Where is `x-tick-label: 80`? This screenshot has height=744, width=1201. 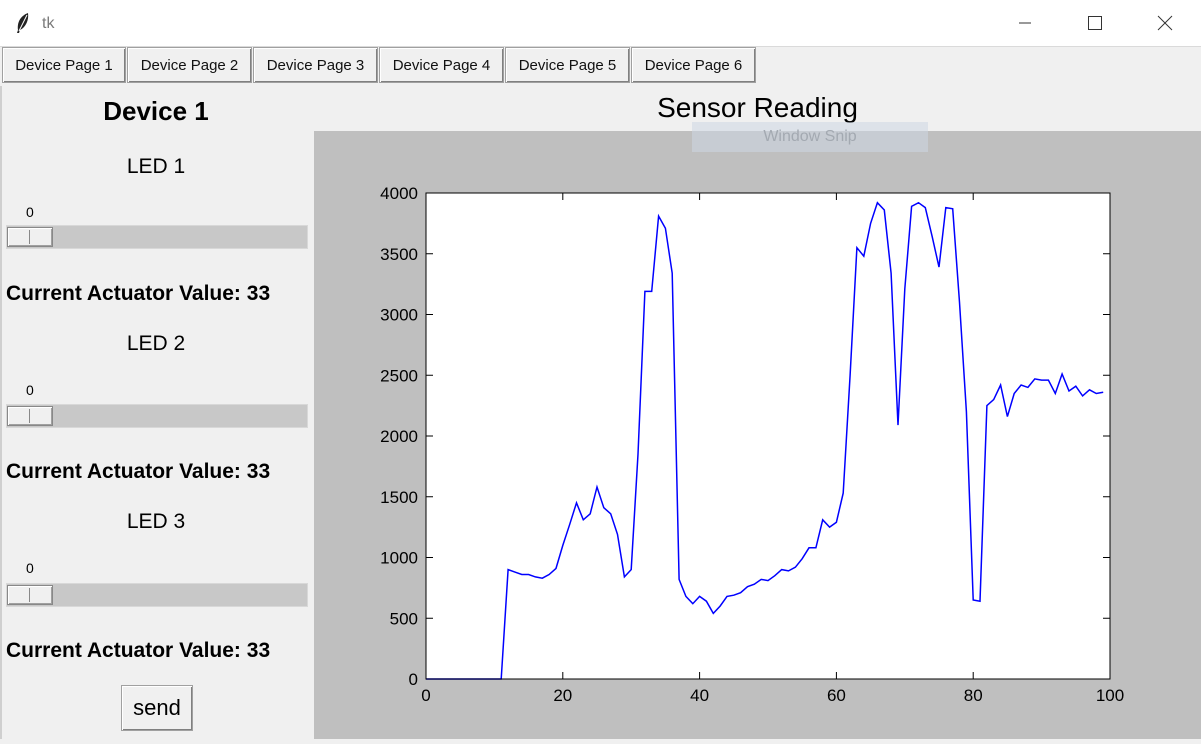
x-tick-label: 80 is located at coordinates (973, 695).